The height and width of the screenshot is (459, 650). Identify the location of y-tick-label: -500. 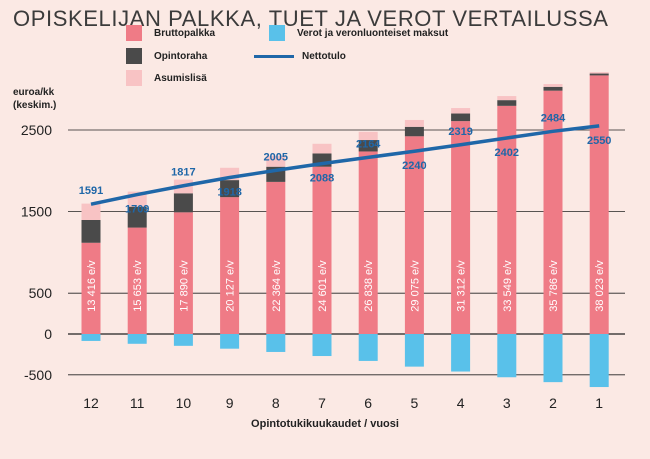
(38, 375).